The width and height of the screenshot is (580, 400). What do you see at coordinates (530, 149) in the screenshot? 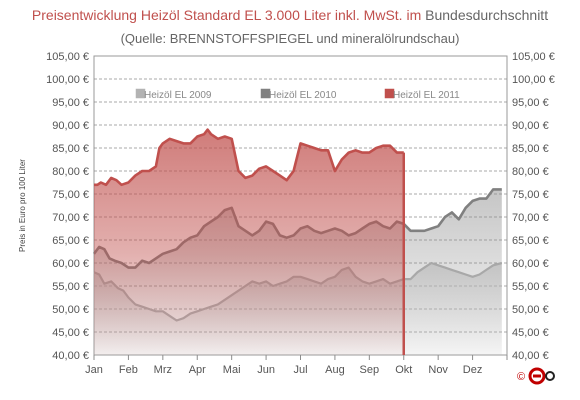
I see `y-tick-label-right: 85,00 €` at bounding box center [530, 149].